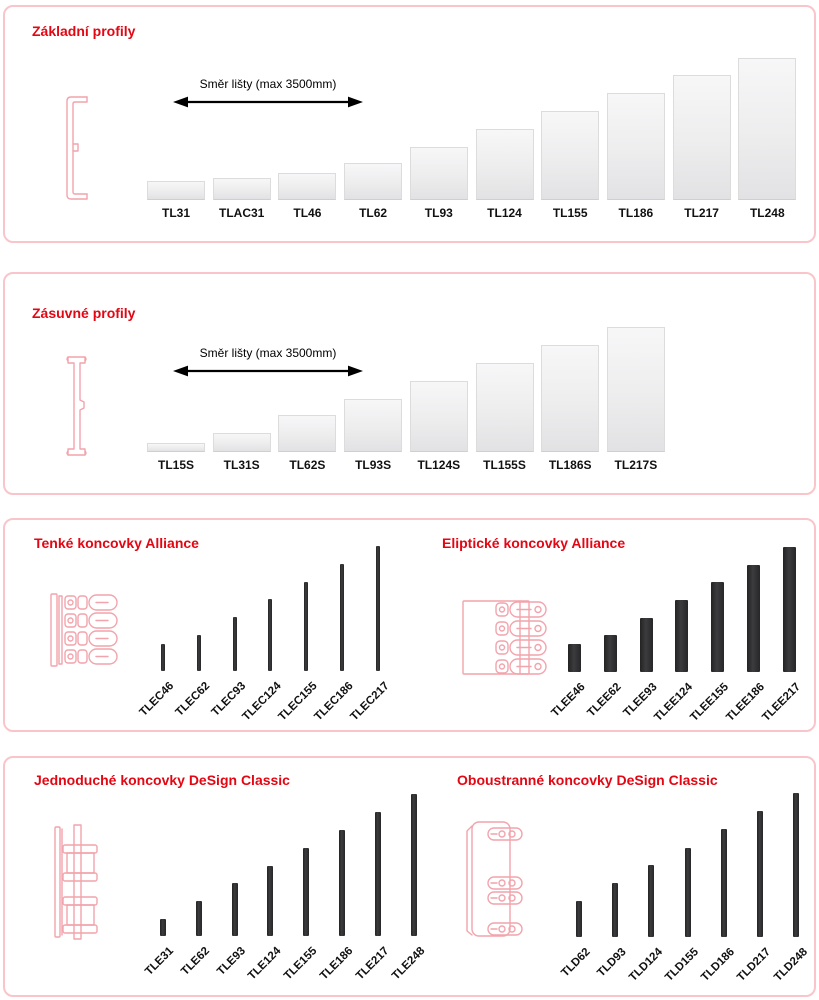  I want to click on bar-label-TLEE217: TLEE217, so click(781, 702).